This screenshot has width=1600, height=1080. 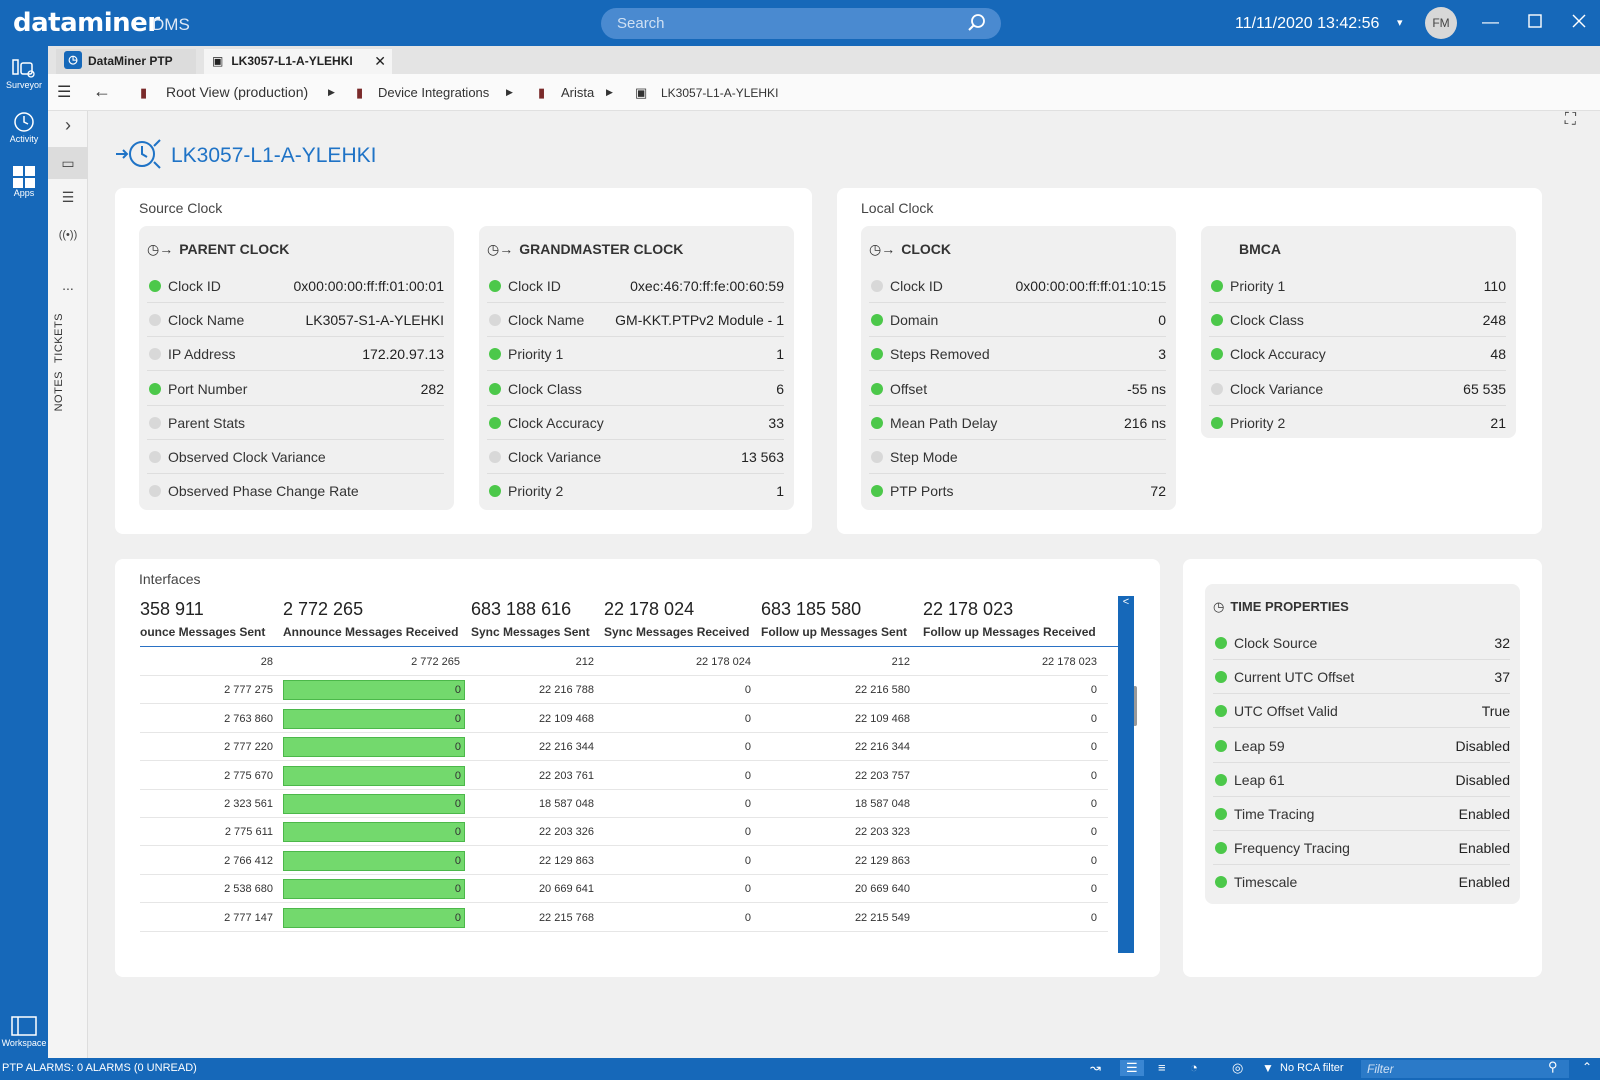 What do you see at coordinates (1069, 662) in the screenshot?
I see `cell-value: 22 178 023` at bounding box center [1069, 662].